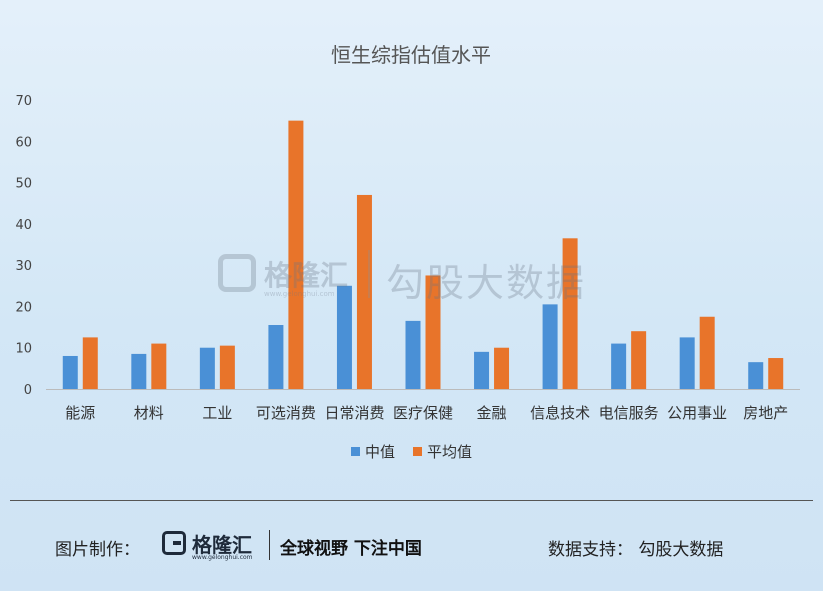 Image resolution: width=823 pixels, height=591 pixels. I want to click on x-tick-label: 医疗保健, so click(423, 413).